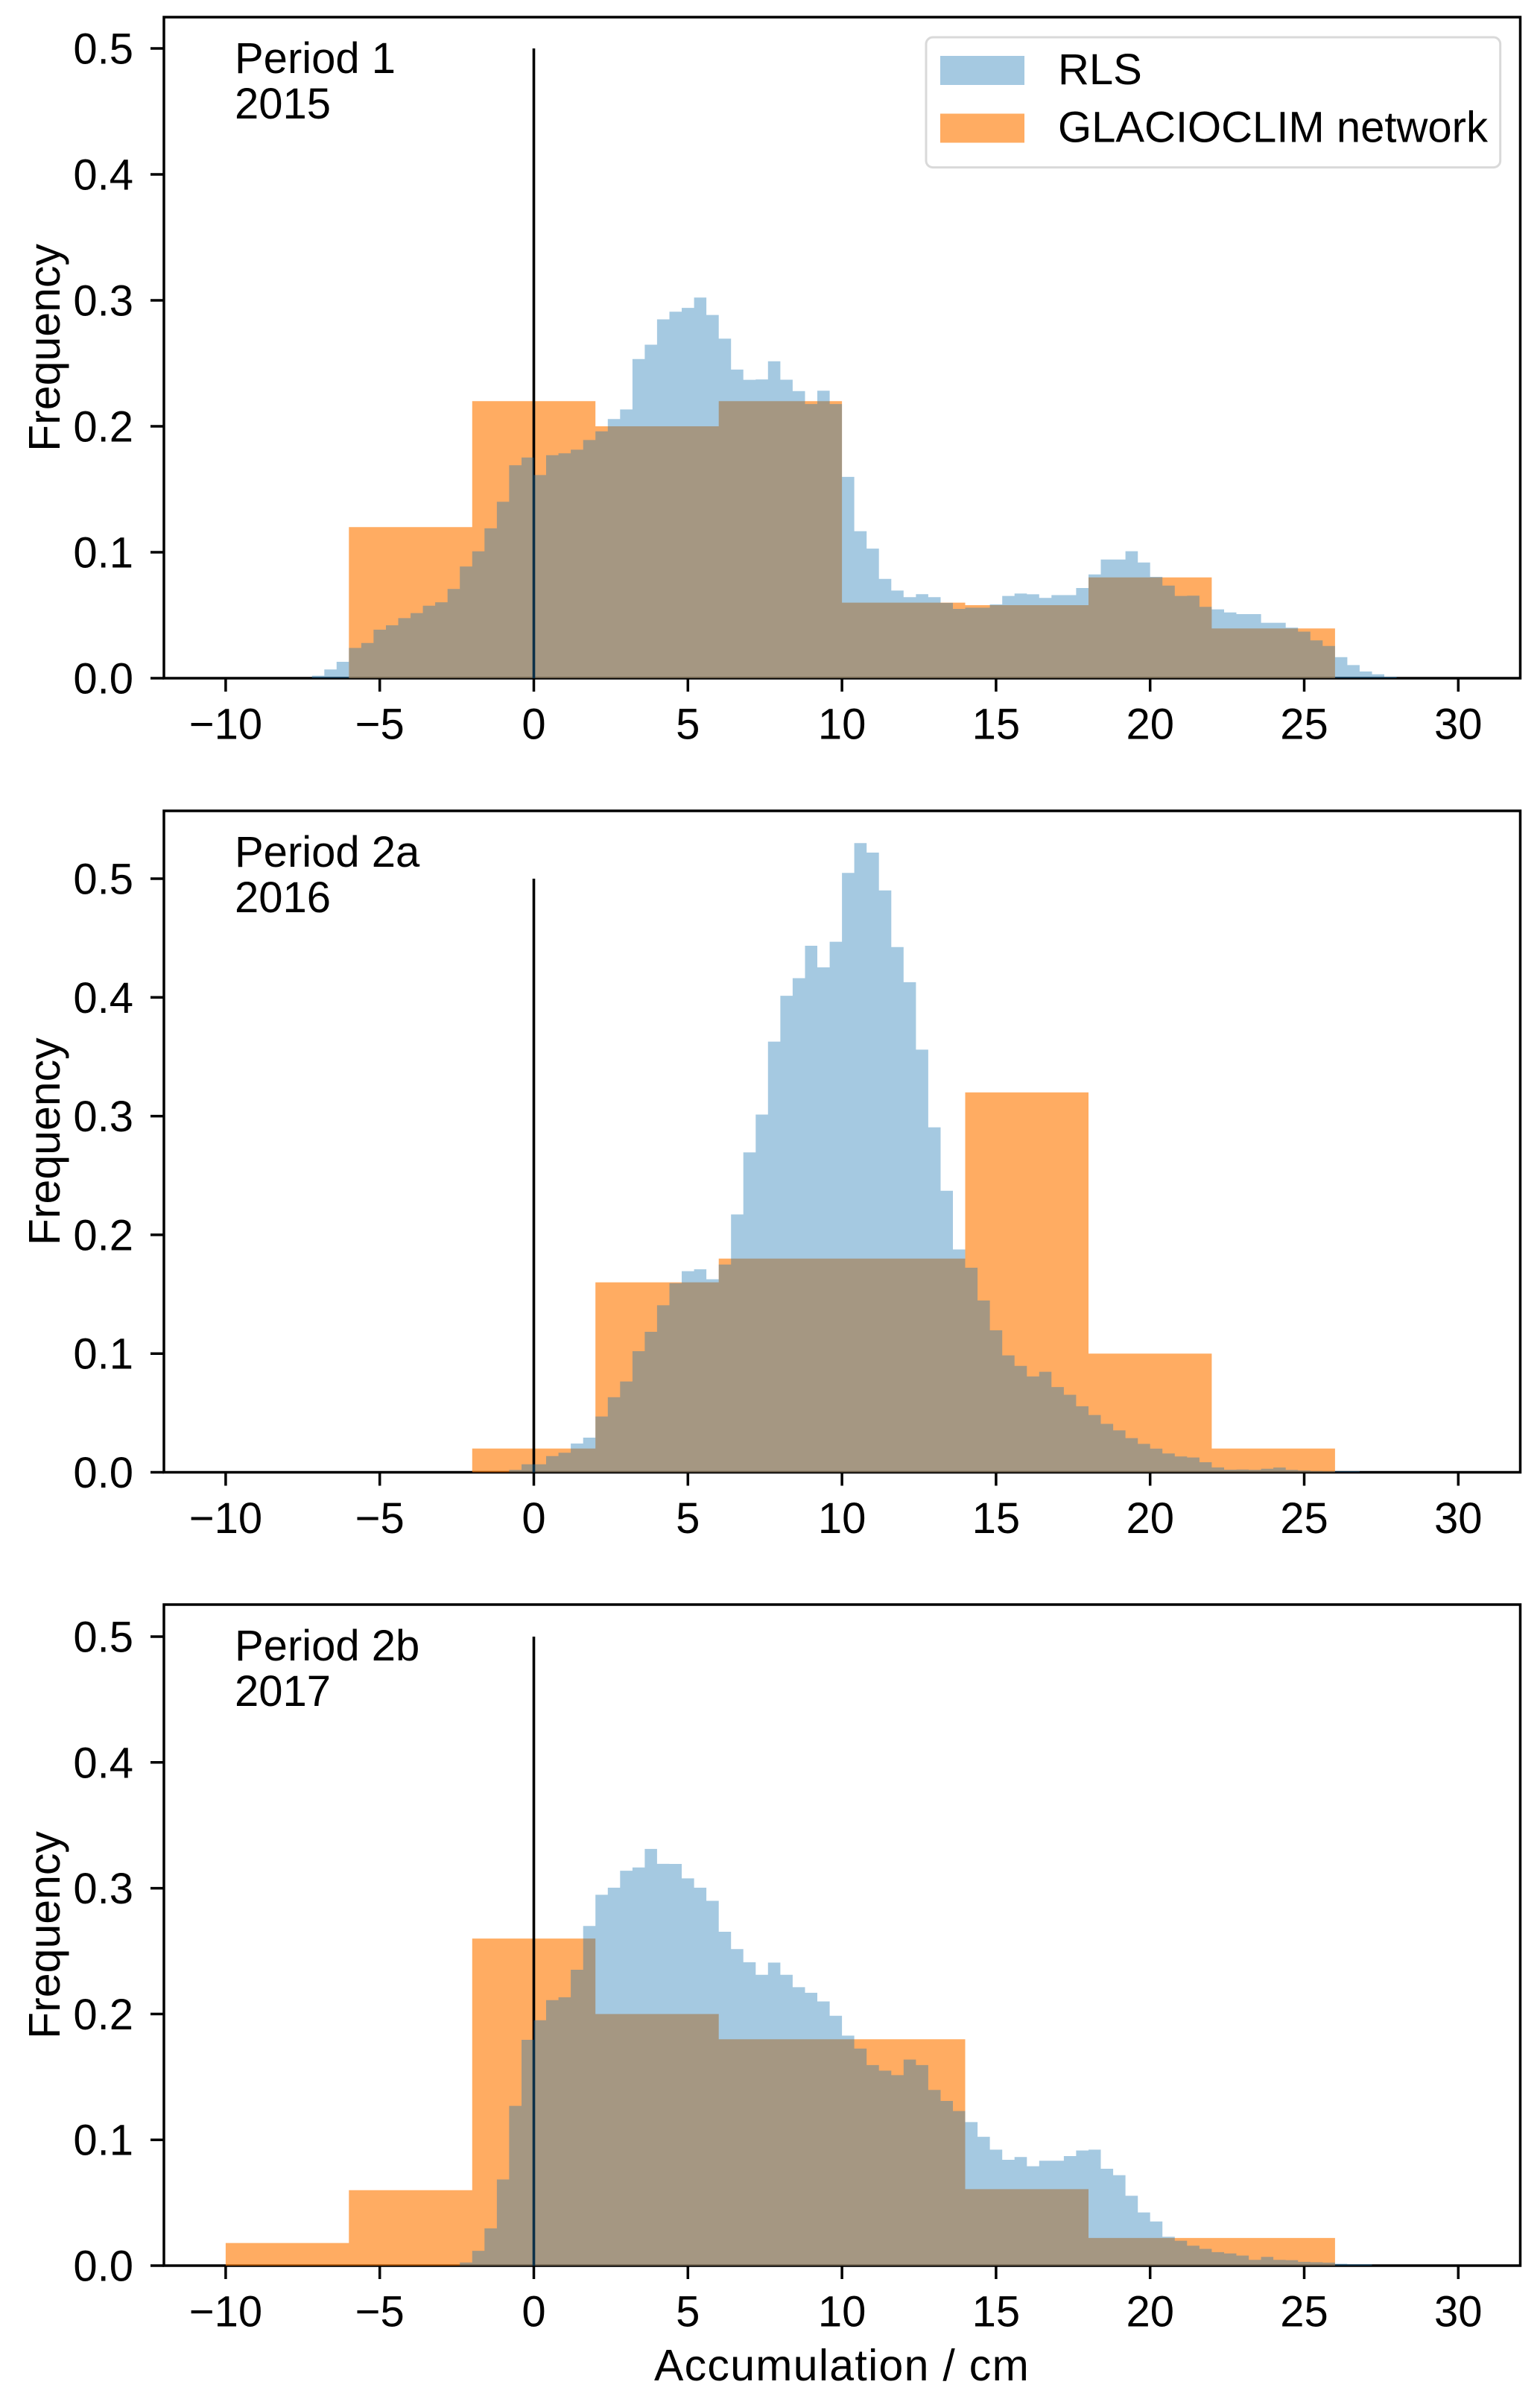 The image size is (1540, 2405). Describe the element at coordinates (327, 1646) in the screenshot. I see `svg-text: Period 2b` at that location.